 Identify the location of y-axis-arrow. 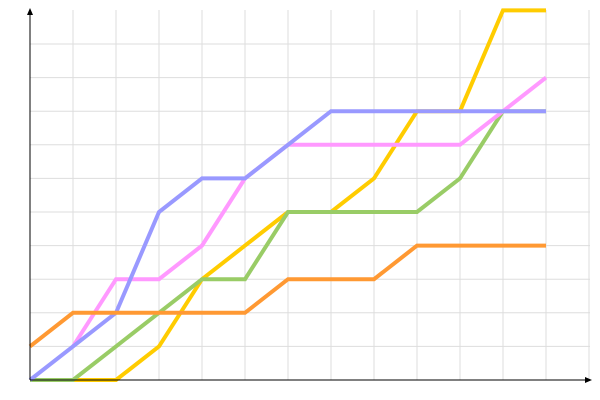
(30, 11).